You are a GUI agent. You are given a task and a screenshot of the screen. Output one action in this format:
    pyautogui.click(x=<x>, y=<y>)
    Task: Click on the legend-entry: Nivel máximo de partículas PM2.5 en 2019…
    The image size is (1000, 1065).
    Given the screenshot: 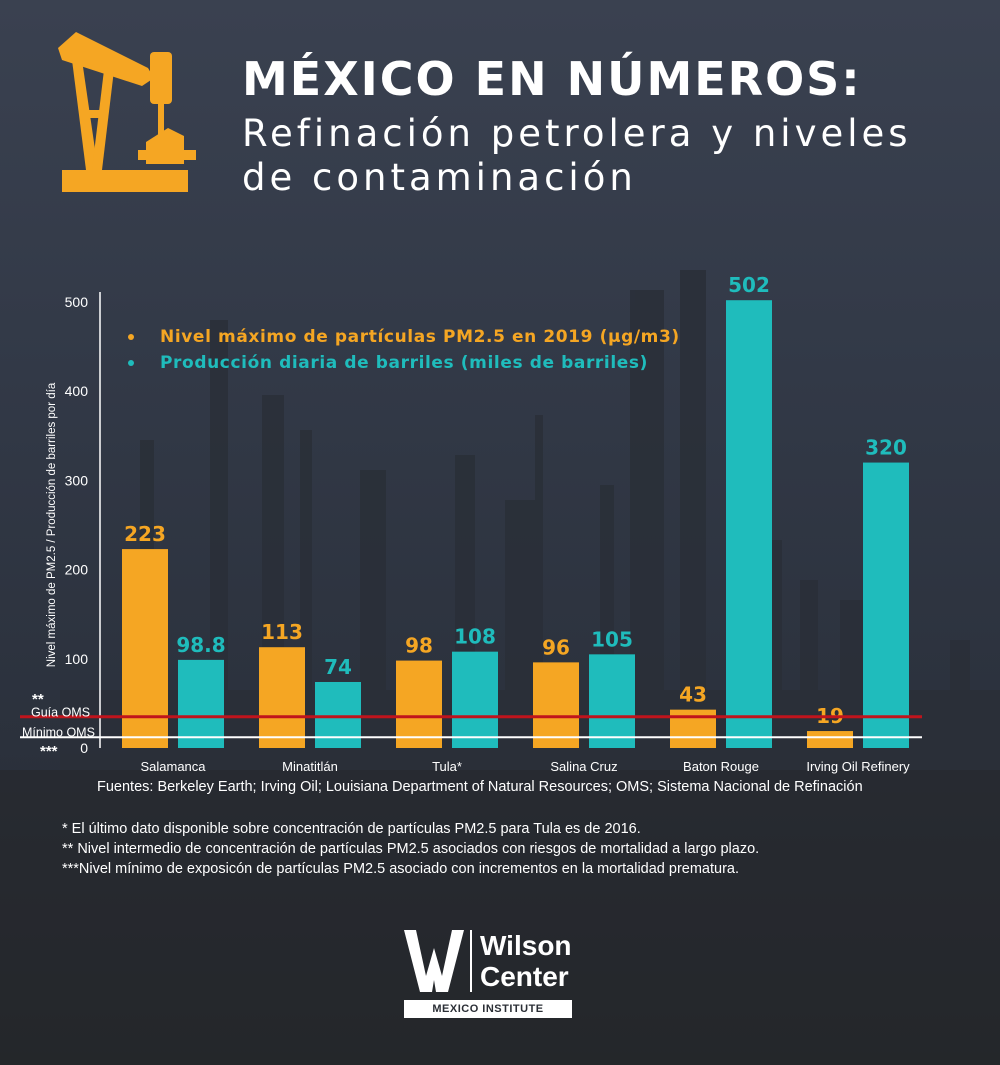 What is the action you would take?
    pyautogui.click(x=420, y=337)
    